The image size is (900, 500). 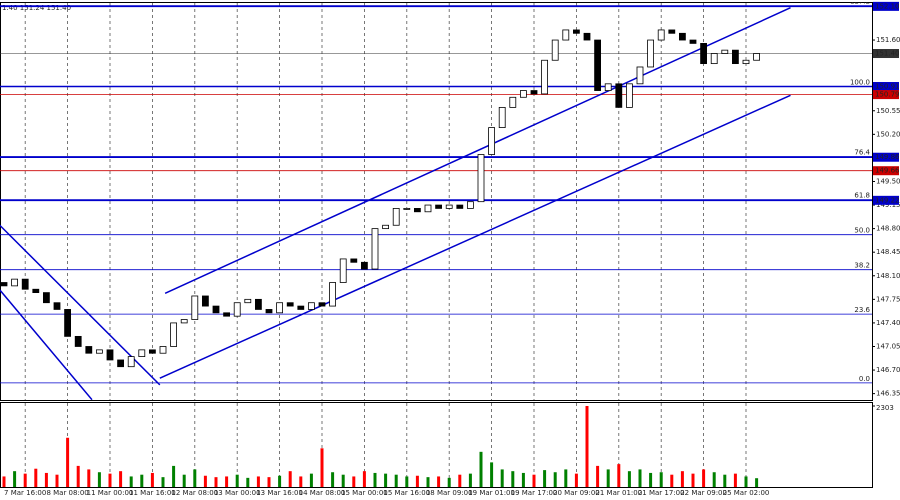 I want to click on x-tick-label: 18 Mar 09:00, so click(x=449, y=493).